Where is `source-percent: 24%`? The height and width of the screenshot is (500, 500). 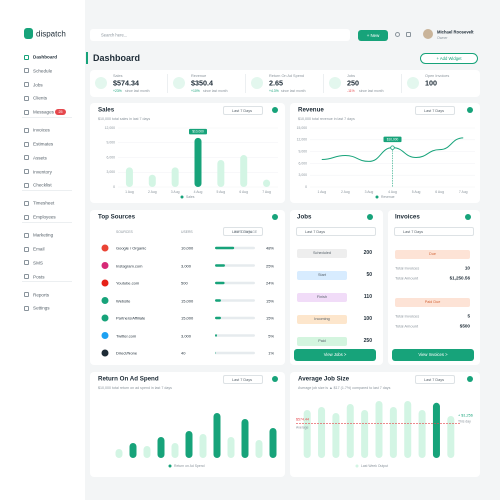 source-percent: 24% is located at coordinates (269, 283).